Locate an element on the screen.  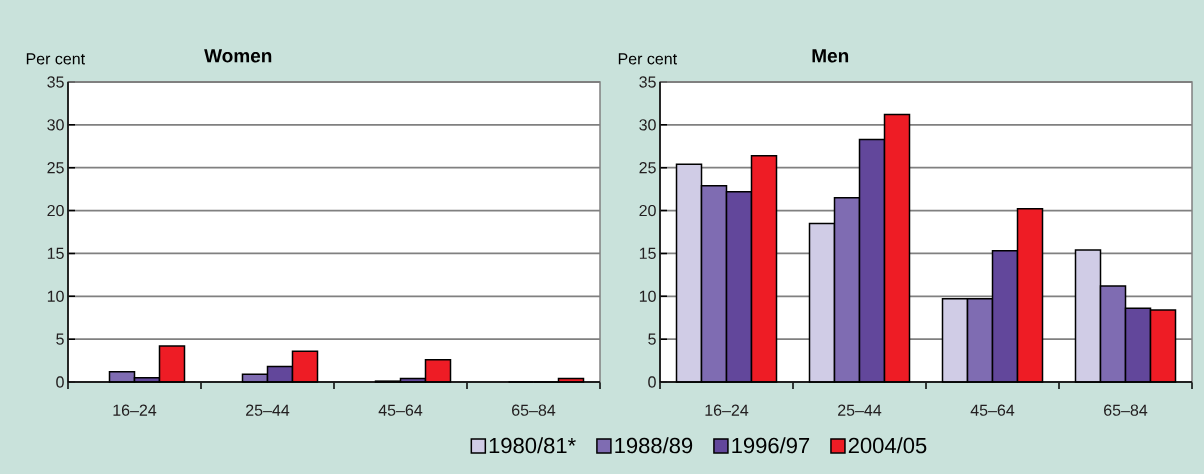
legend-label: 1988/89 is located at coordinates (654, 445).